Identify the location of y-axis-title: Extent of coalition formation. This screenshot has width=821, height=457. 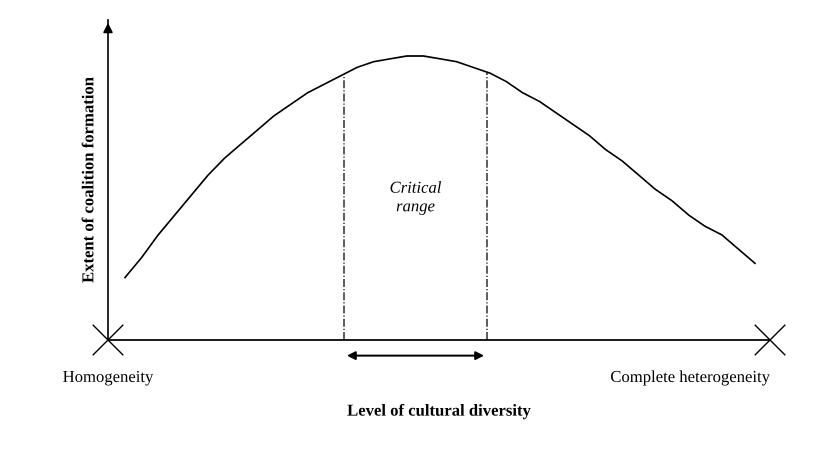
(88, 180).